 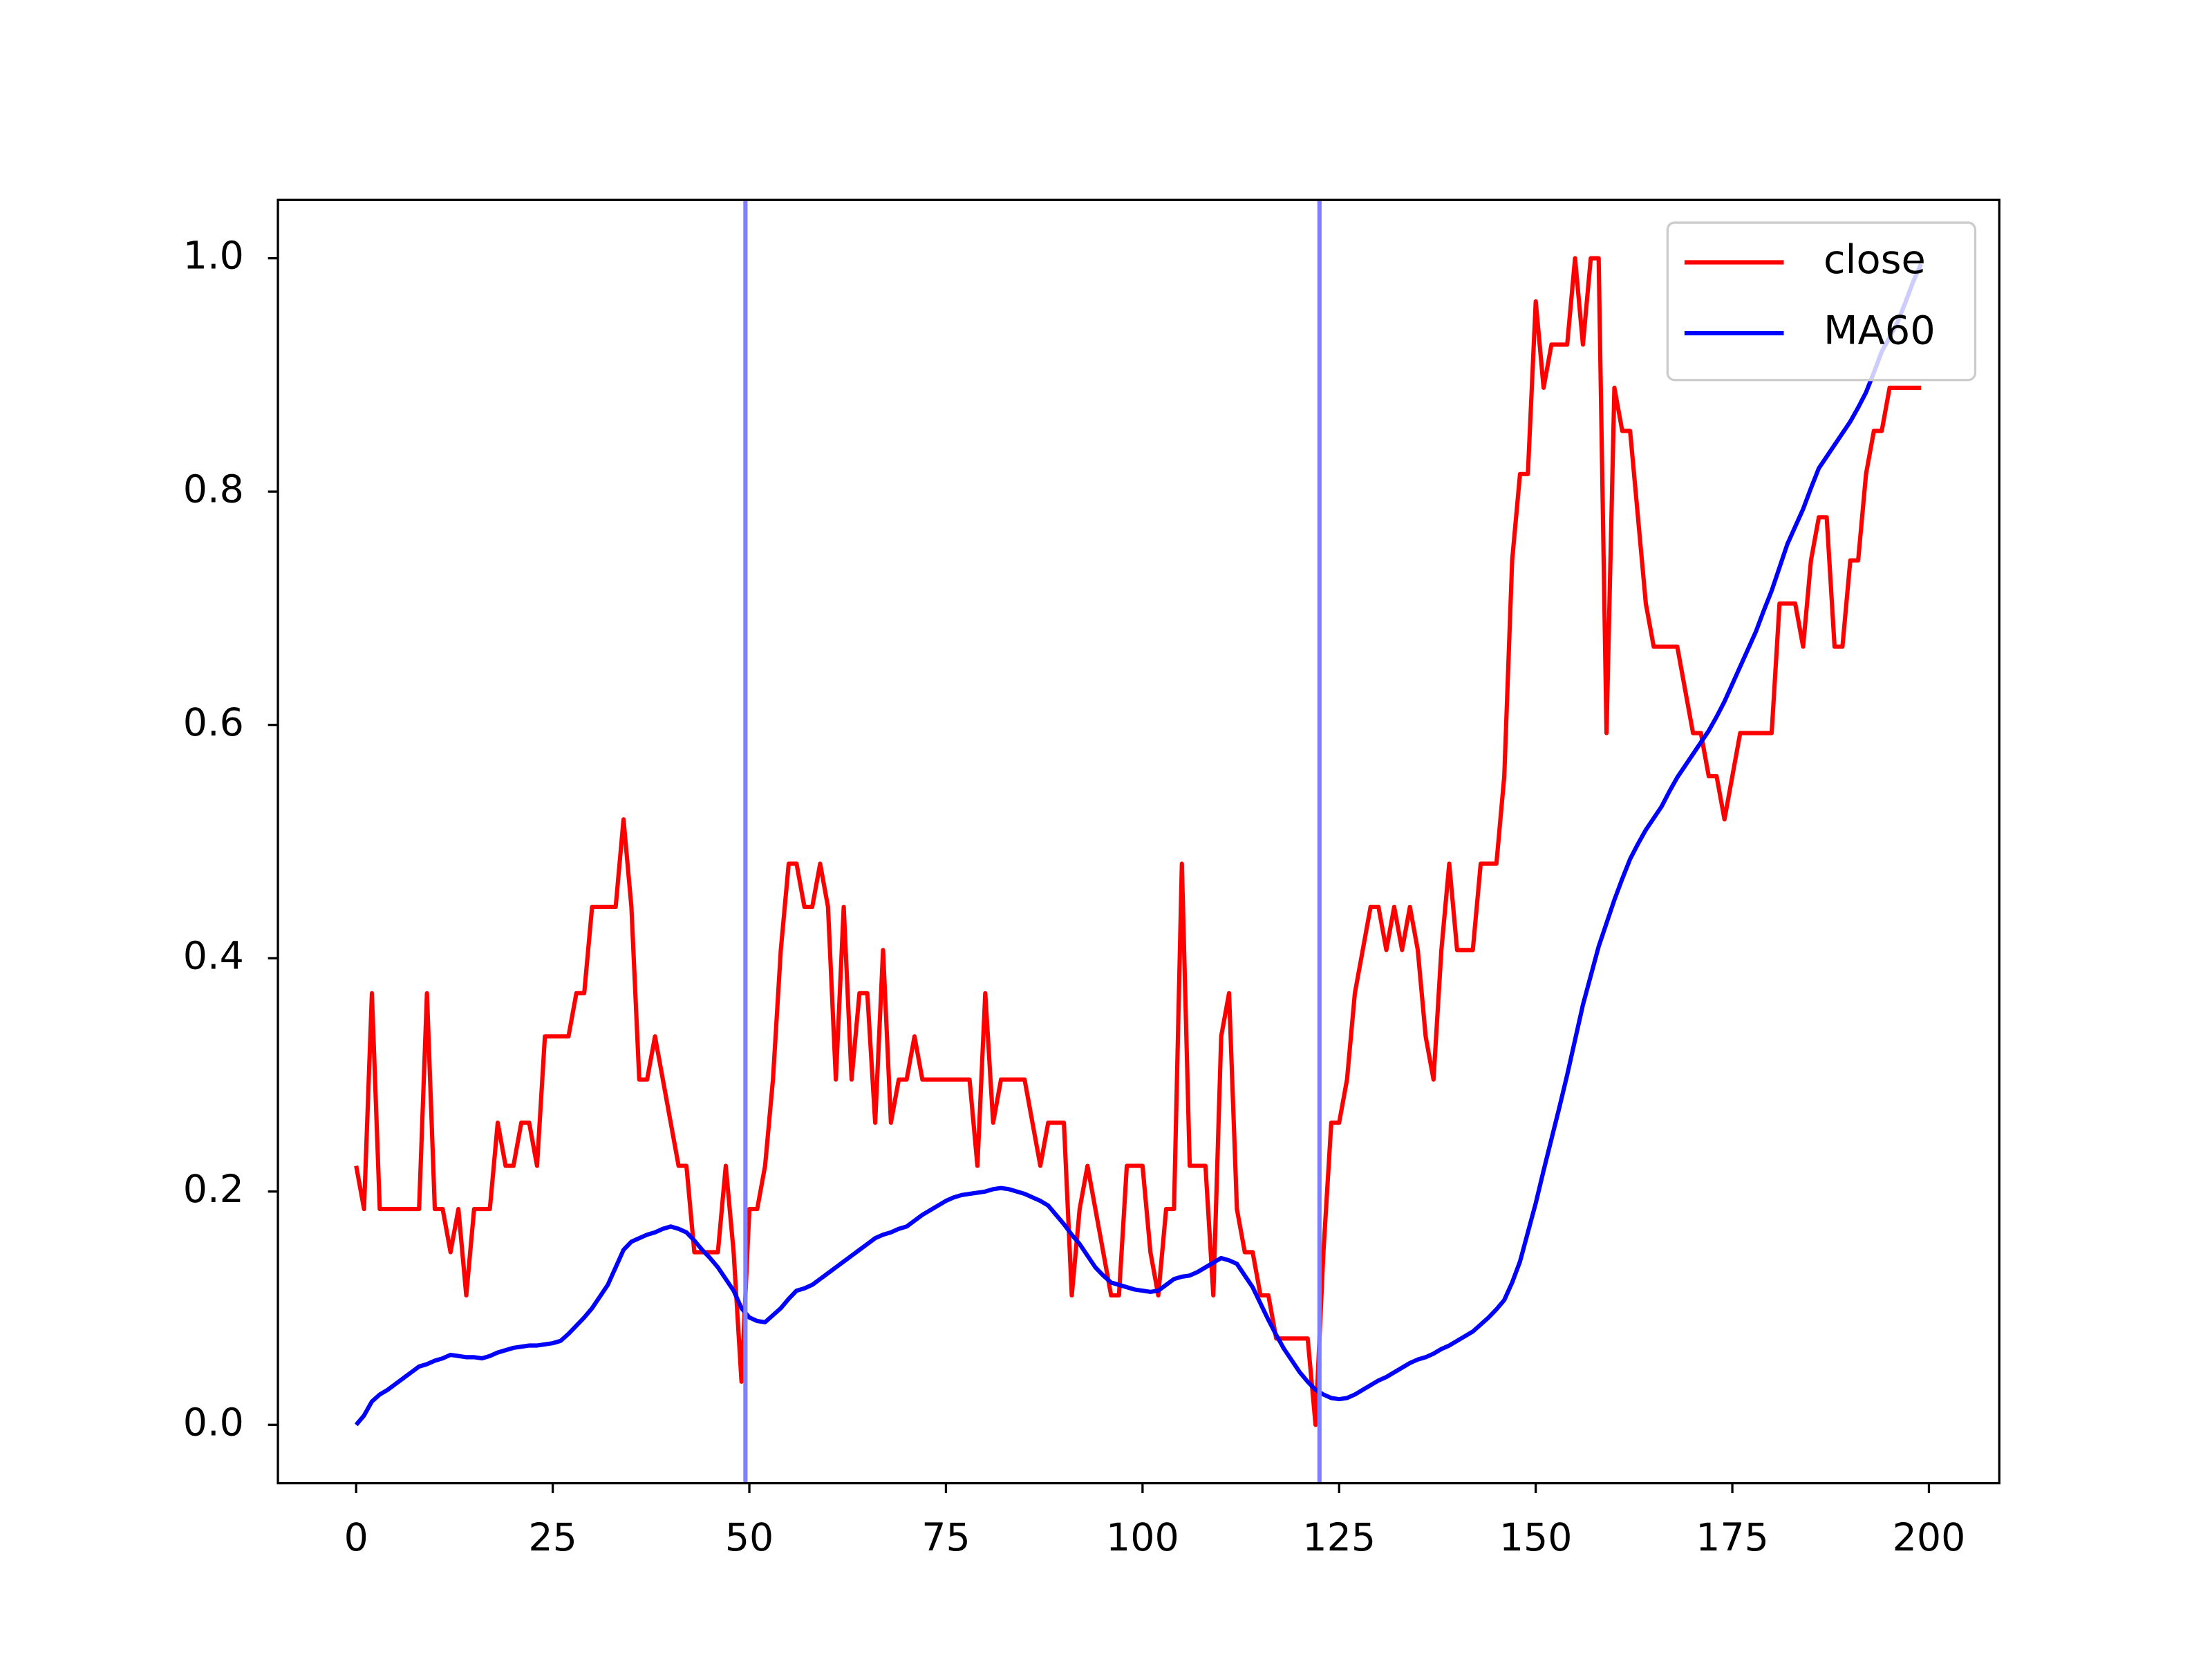 I want to click on x-tick-label: 100, so click(x=1142, y=1538).